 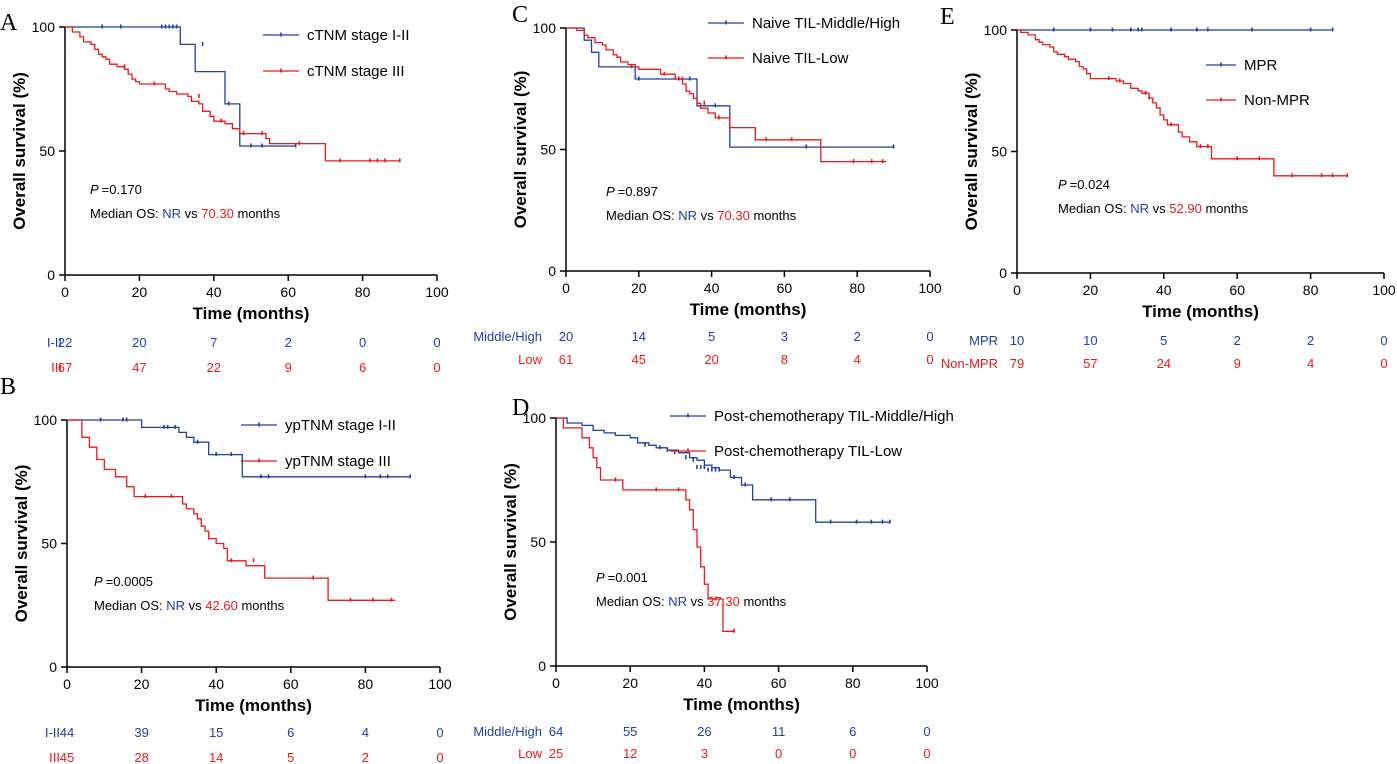 I want to click on risk-count: 11, so click(x=779, y=731).